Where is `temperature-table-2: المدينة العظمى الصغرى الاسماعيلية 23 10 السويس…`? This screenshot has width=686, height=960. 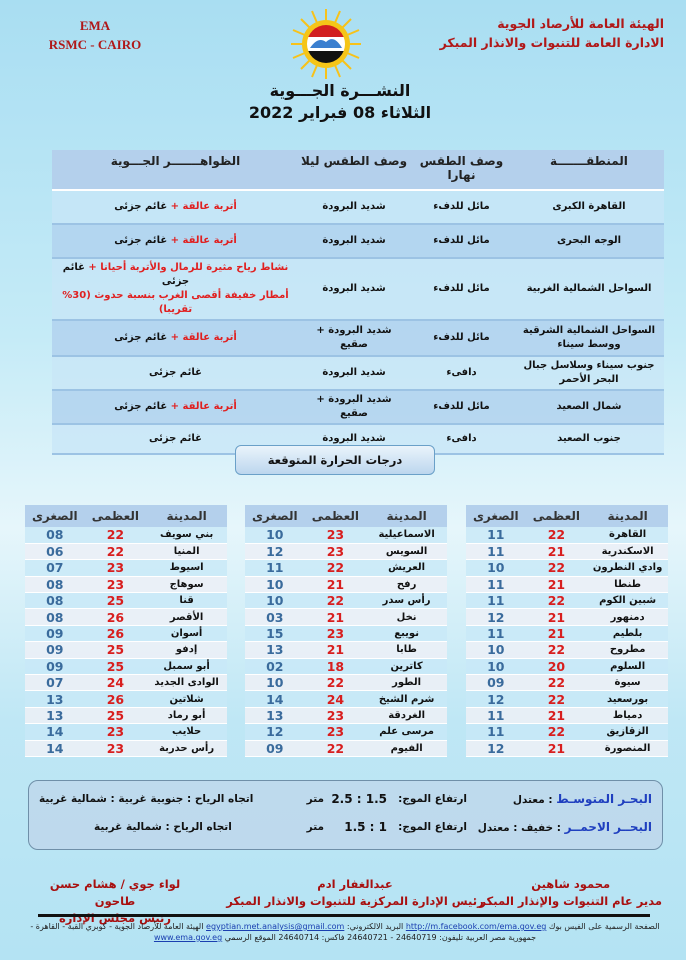 temperature-table-2: المدينة العظمى الصغرى الاسماعيلية 23 10 السويس… is located at coordinates (346, 631).